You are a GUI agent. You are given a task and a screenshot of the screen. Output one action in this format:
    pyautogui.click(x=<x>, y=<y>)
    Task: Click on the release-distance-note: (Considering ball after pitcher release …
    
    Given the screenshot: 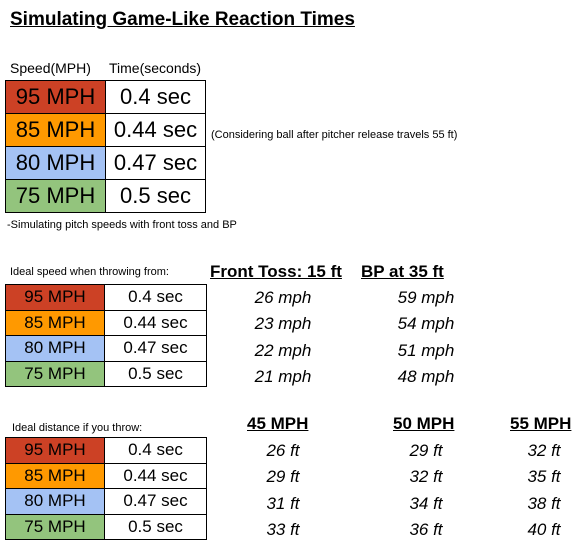 What is the action you would take?
    pyautogui.click(x=334, y=135)
    